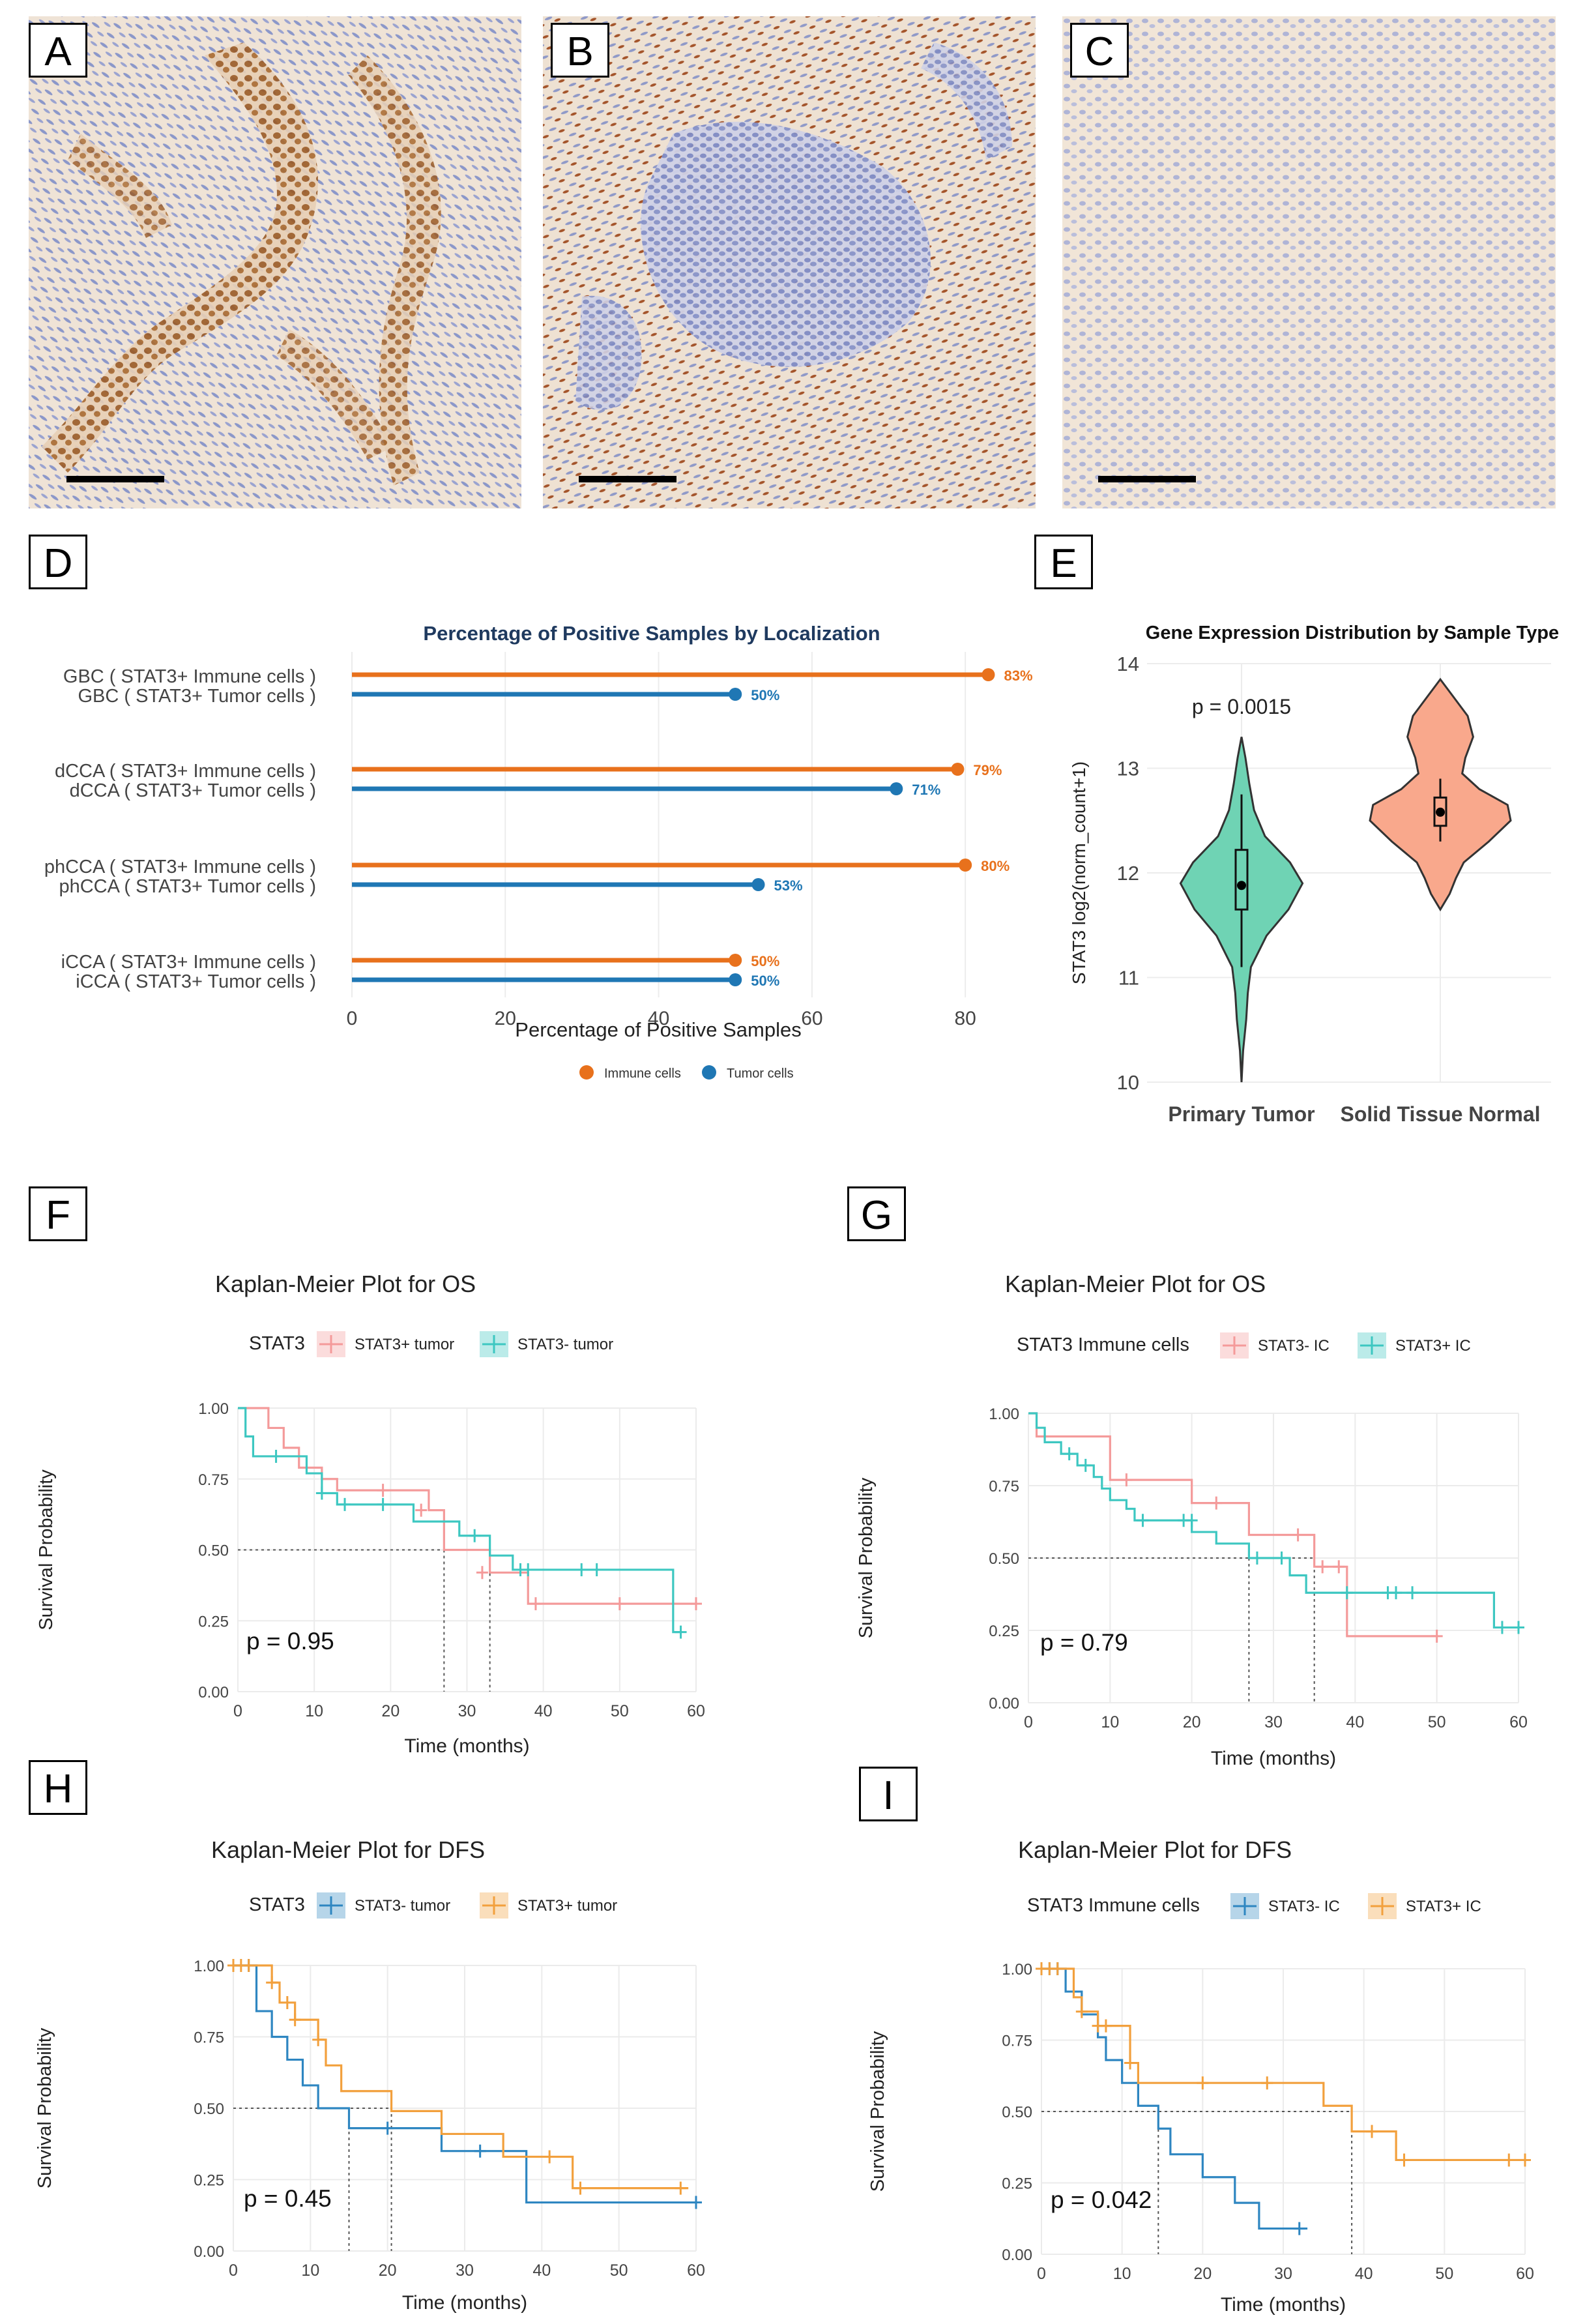  I want to click on chart-d-category-label: iCCA ( STAT3+ Tumor cells ), so click(196, 981).